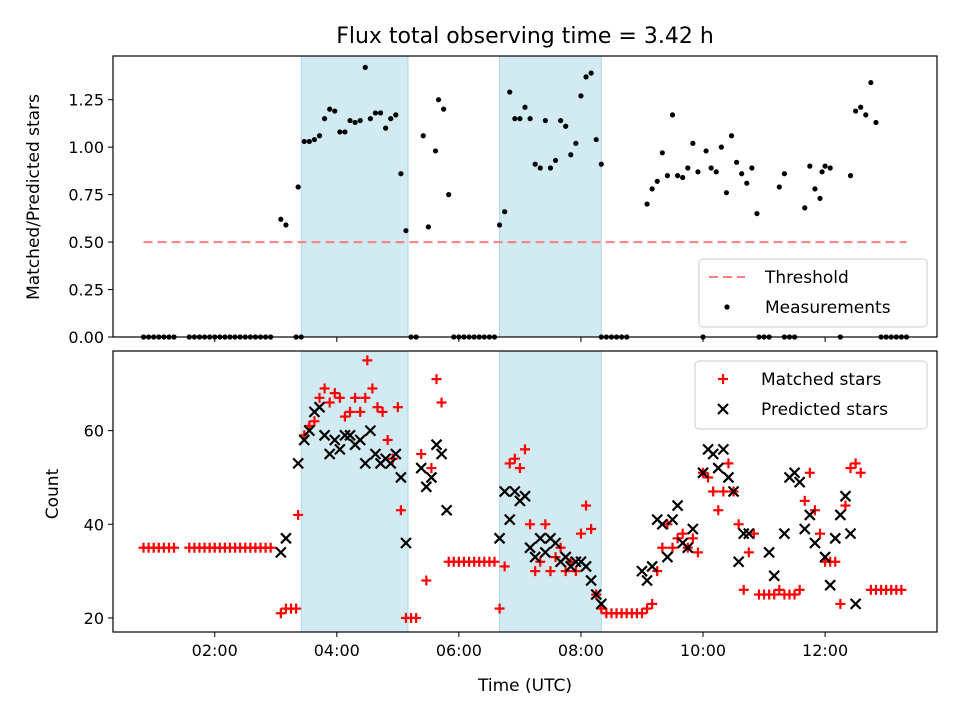 This screenshot has width=960, height=720. Describe the element at coordinates (337, 650) in the screenshot. I see `x-tick-label: 04:00` at that location.